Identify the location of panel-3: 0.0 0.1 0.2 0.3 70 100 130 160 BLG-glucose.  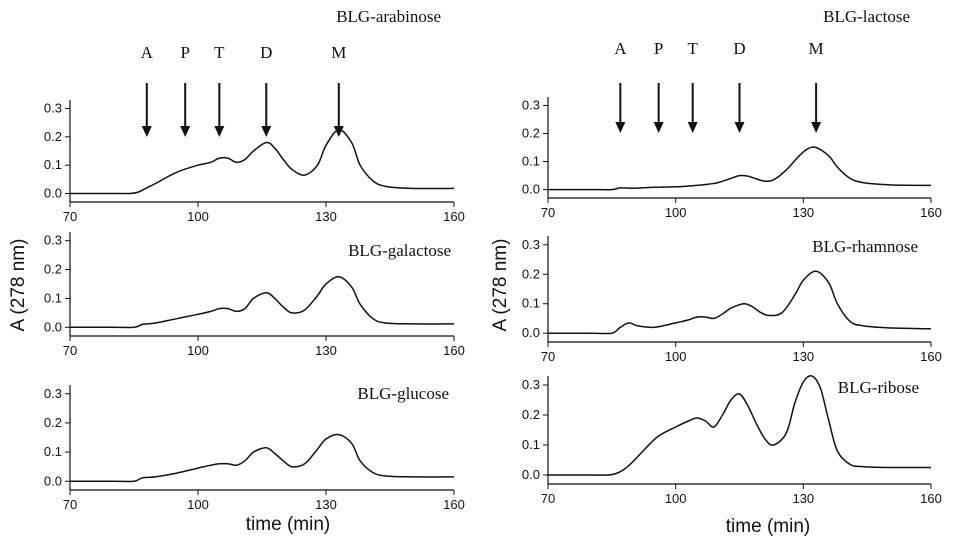
(254, 448).